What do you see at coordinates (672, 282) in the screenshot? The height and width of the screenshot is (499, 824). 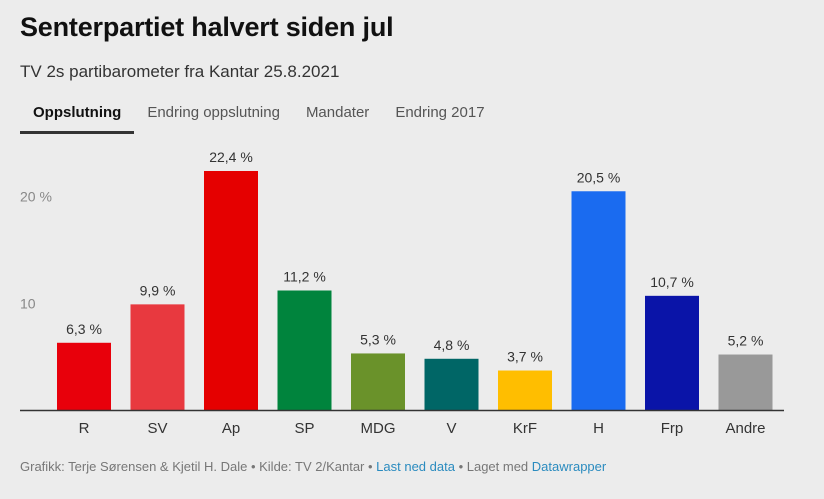 I see `data-label: 10,7 %` at bounding box center [672, 282].